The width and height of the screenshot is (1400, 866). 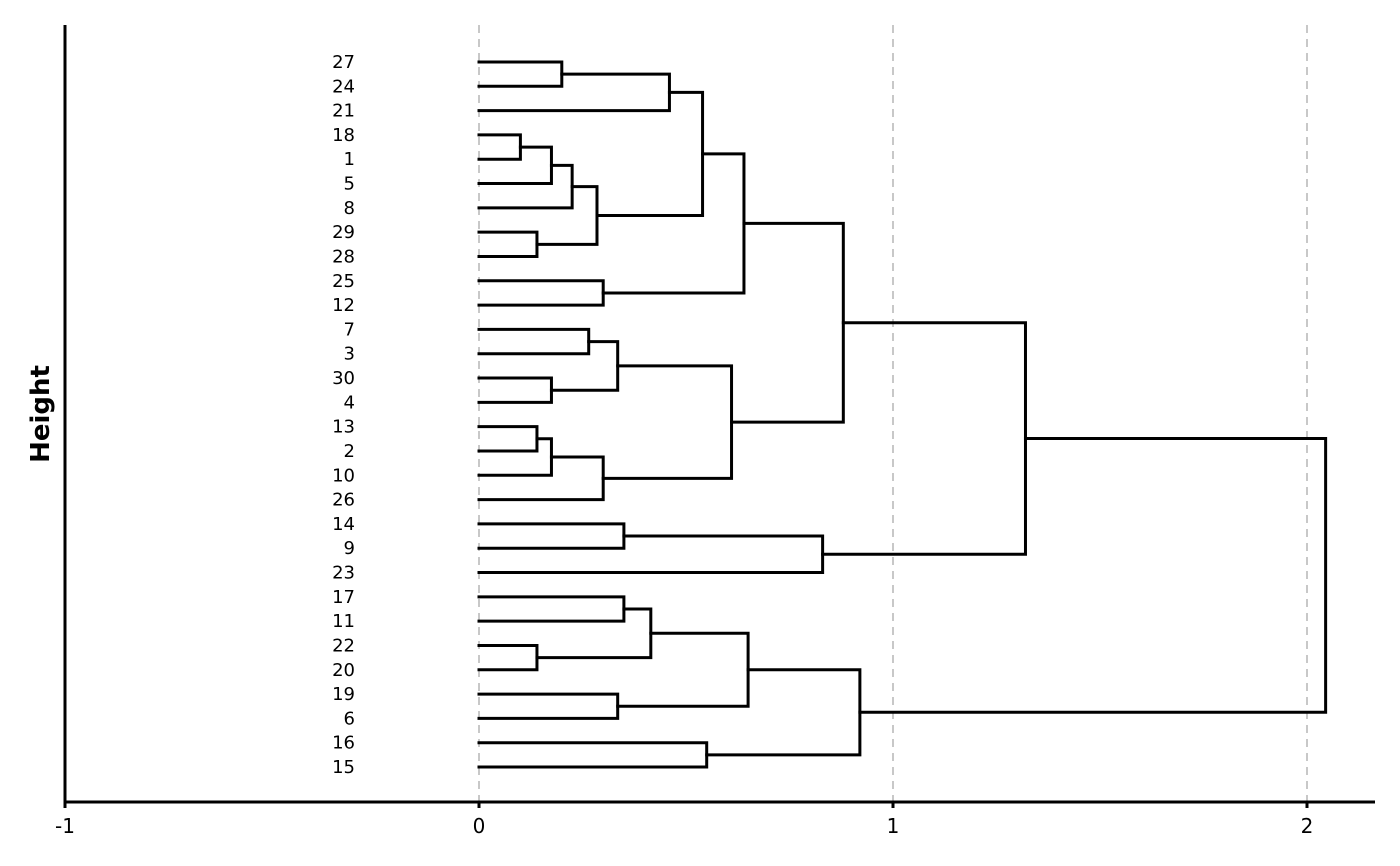 I want to click on leaf-label: 8, so click(x=349, y=208).